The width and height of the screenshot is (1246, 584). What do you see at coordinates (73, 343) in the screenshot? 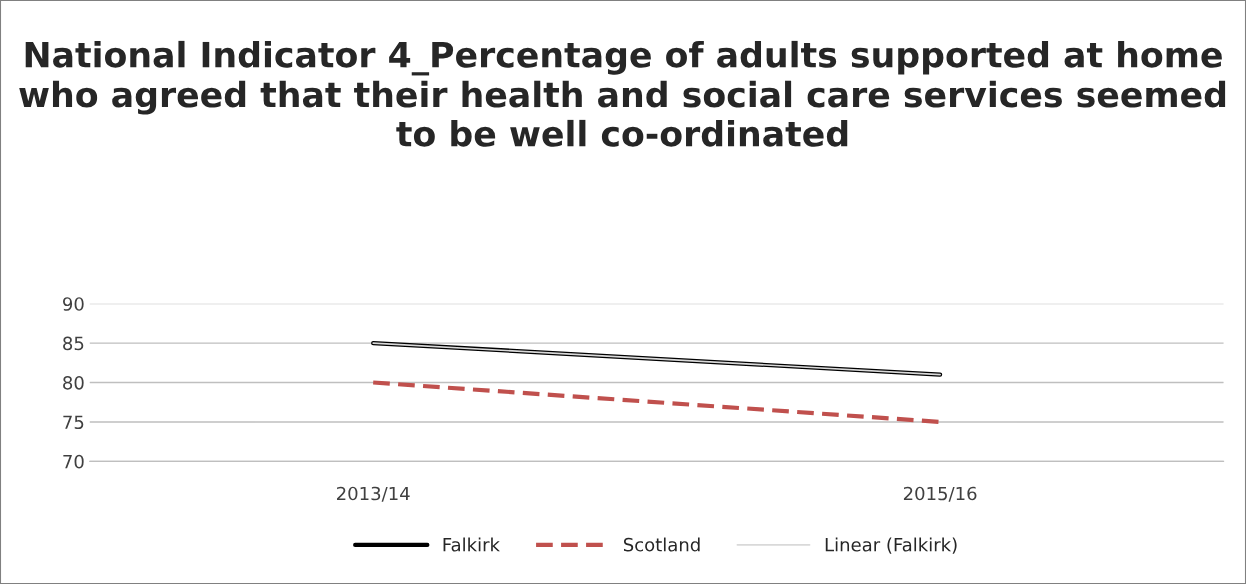
I see `y-tick-label: 85` at bounding box center [73, 343].